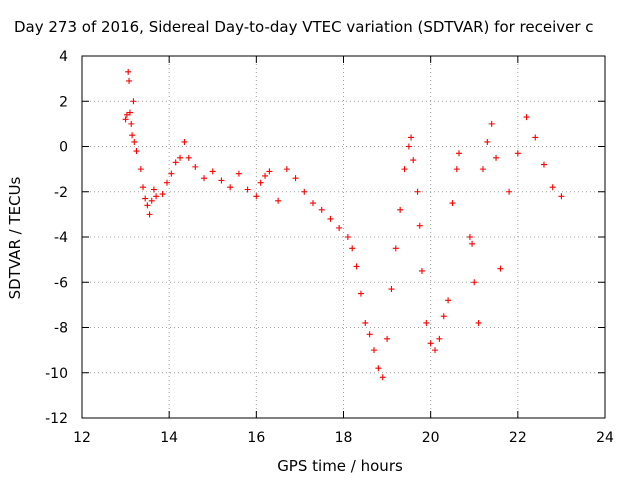 The image size is (640, 480). I want to click on x-axis-label: GPS time / hours, so click(340, 466).